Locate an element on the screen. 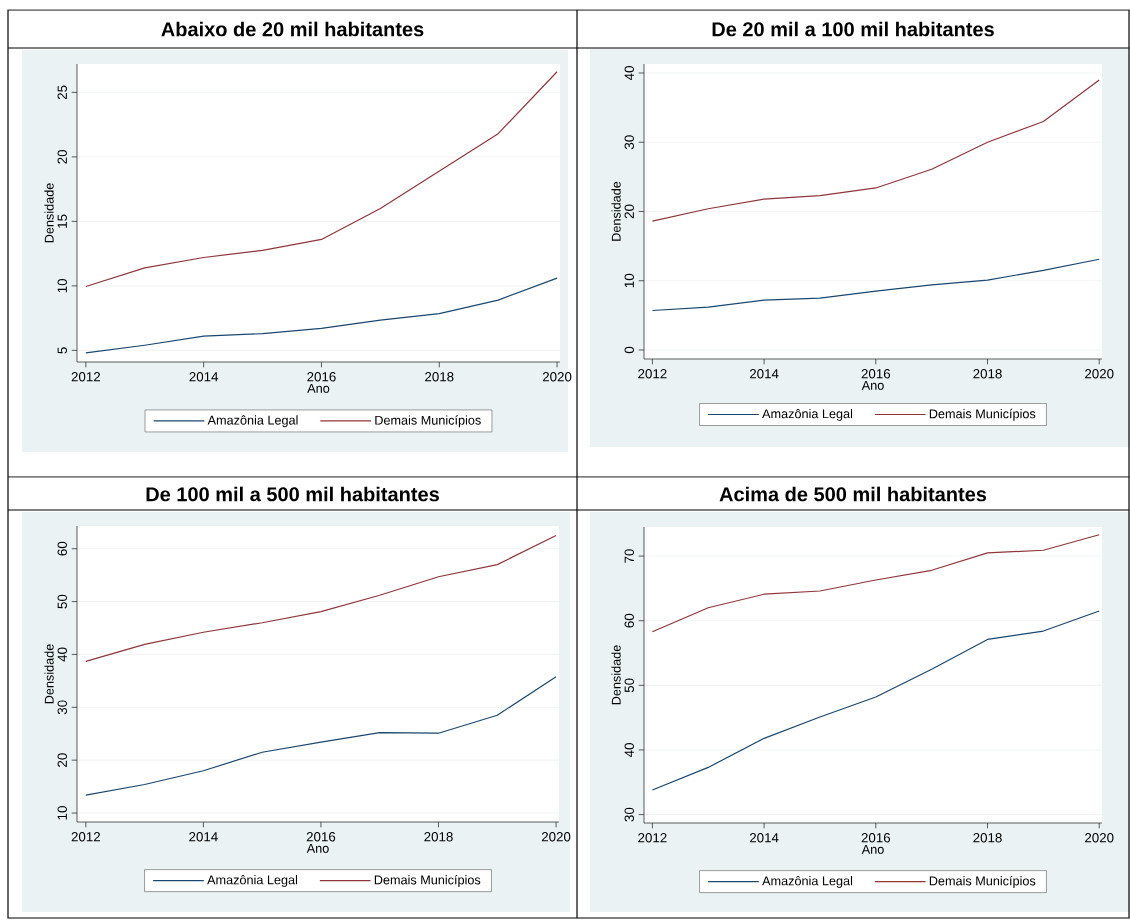  chart-title: De 20 mil a 100 mil habitantes is located at coordinates (853, 29).